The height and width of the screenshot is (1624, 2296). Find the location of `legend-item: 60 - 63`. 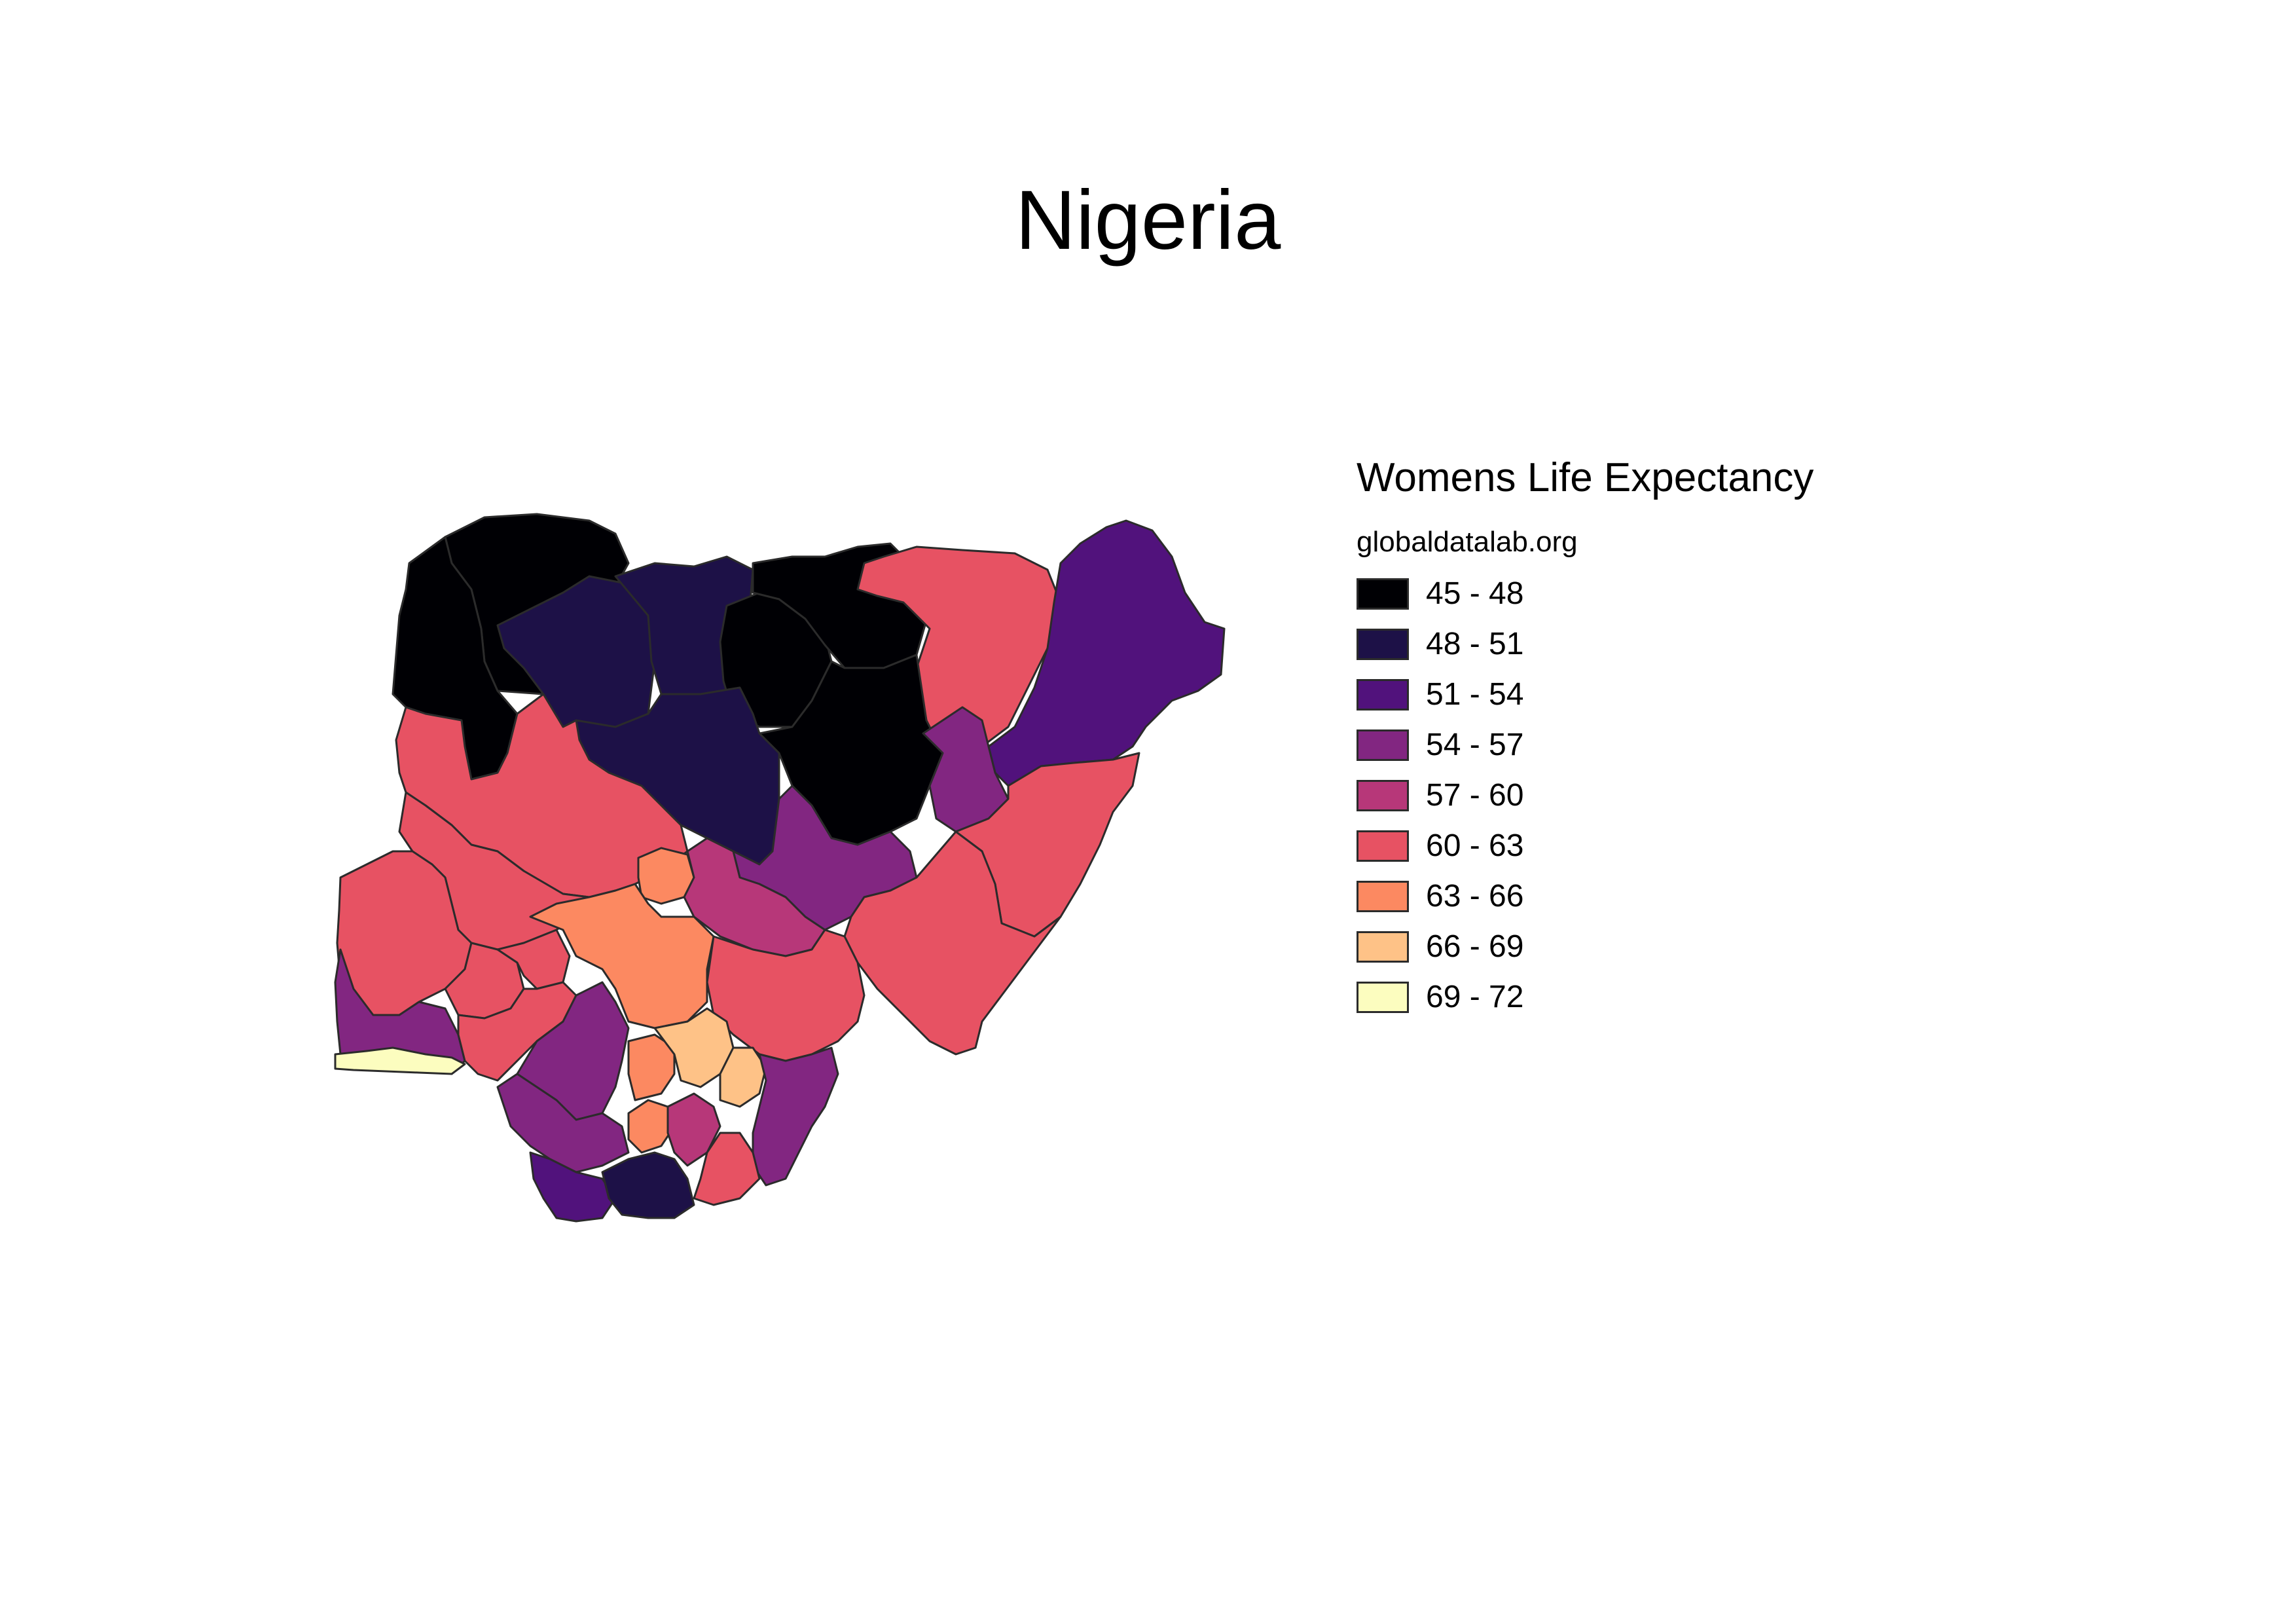

legend-item: 60 - 63 is located at coordinates (1605, 846).